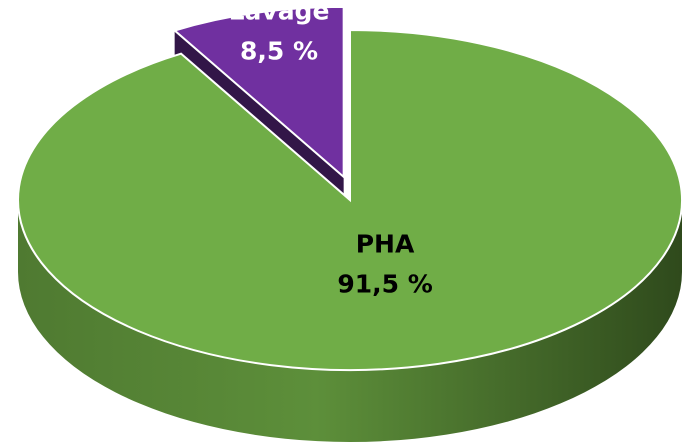 The image size is (691, 448). I want to click on slice-label: PHA, so click(385, 244).